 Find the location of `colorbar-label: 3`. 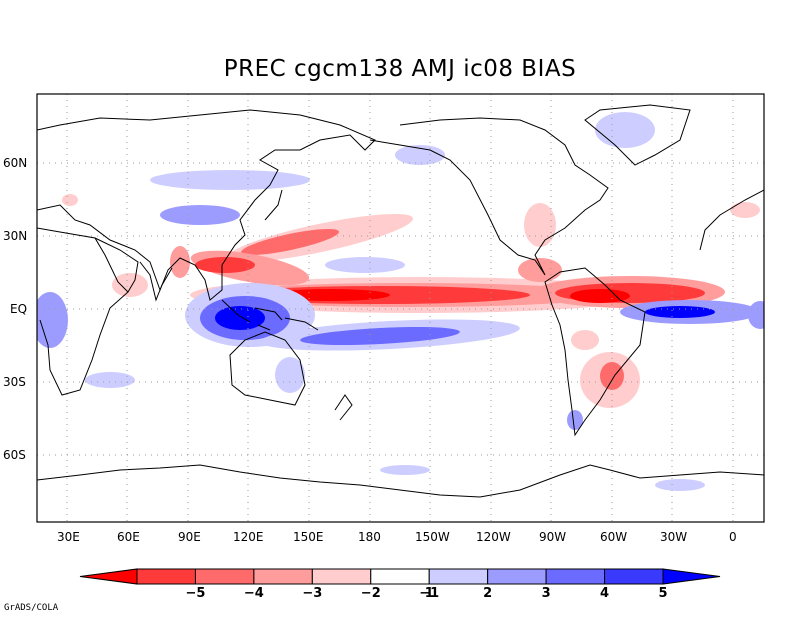

colorbar-label: 3 is located at coordinates (546, 593).